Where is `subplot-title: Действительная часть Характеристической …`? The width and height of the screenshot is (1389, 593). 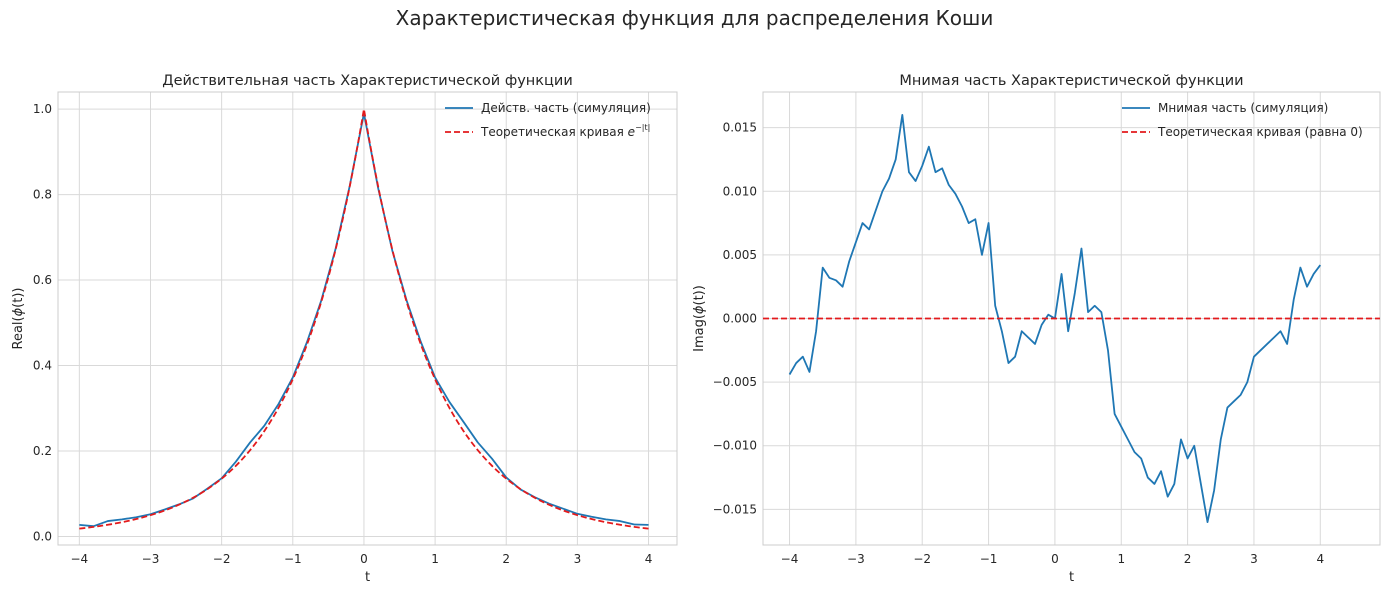
subplot-title: Действительная часть Характеристической … is located at coordinates (367, 81).